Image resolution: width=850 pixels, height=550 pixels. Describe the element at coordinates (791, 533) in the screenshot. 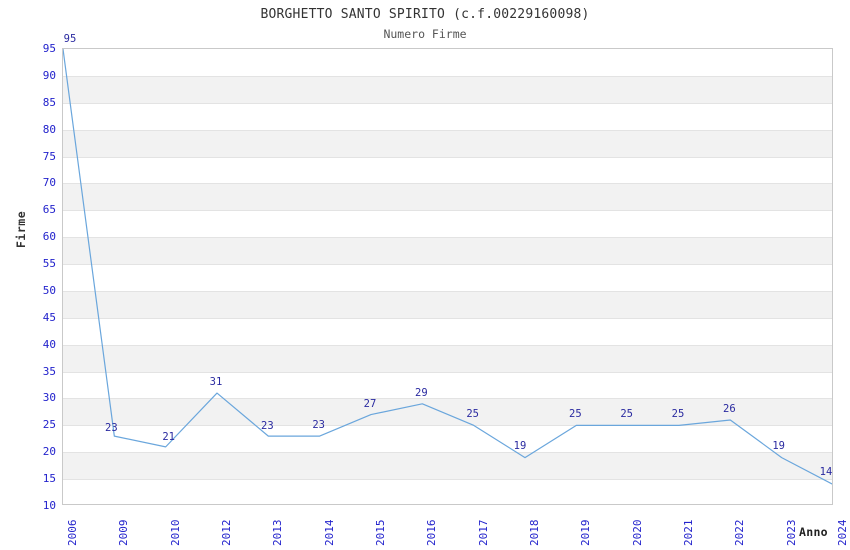

I see `x-axis-tick-label: 2023` at that location.